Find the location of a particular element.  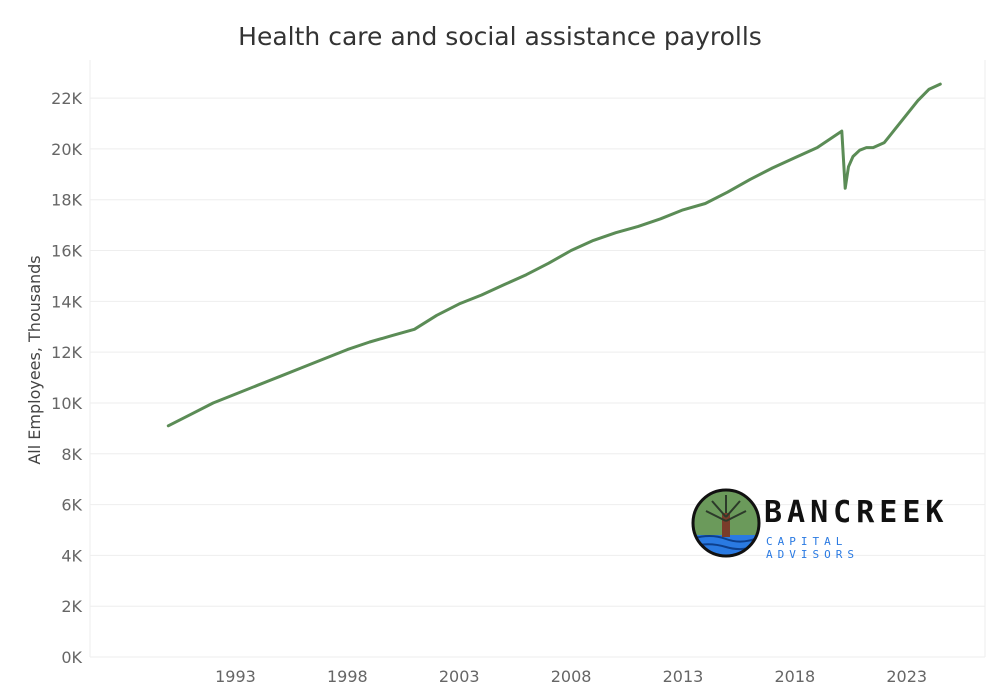

y-tick-label: 6K is located at coordinates (71, 505).